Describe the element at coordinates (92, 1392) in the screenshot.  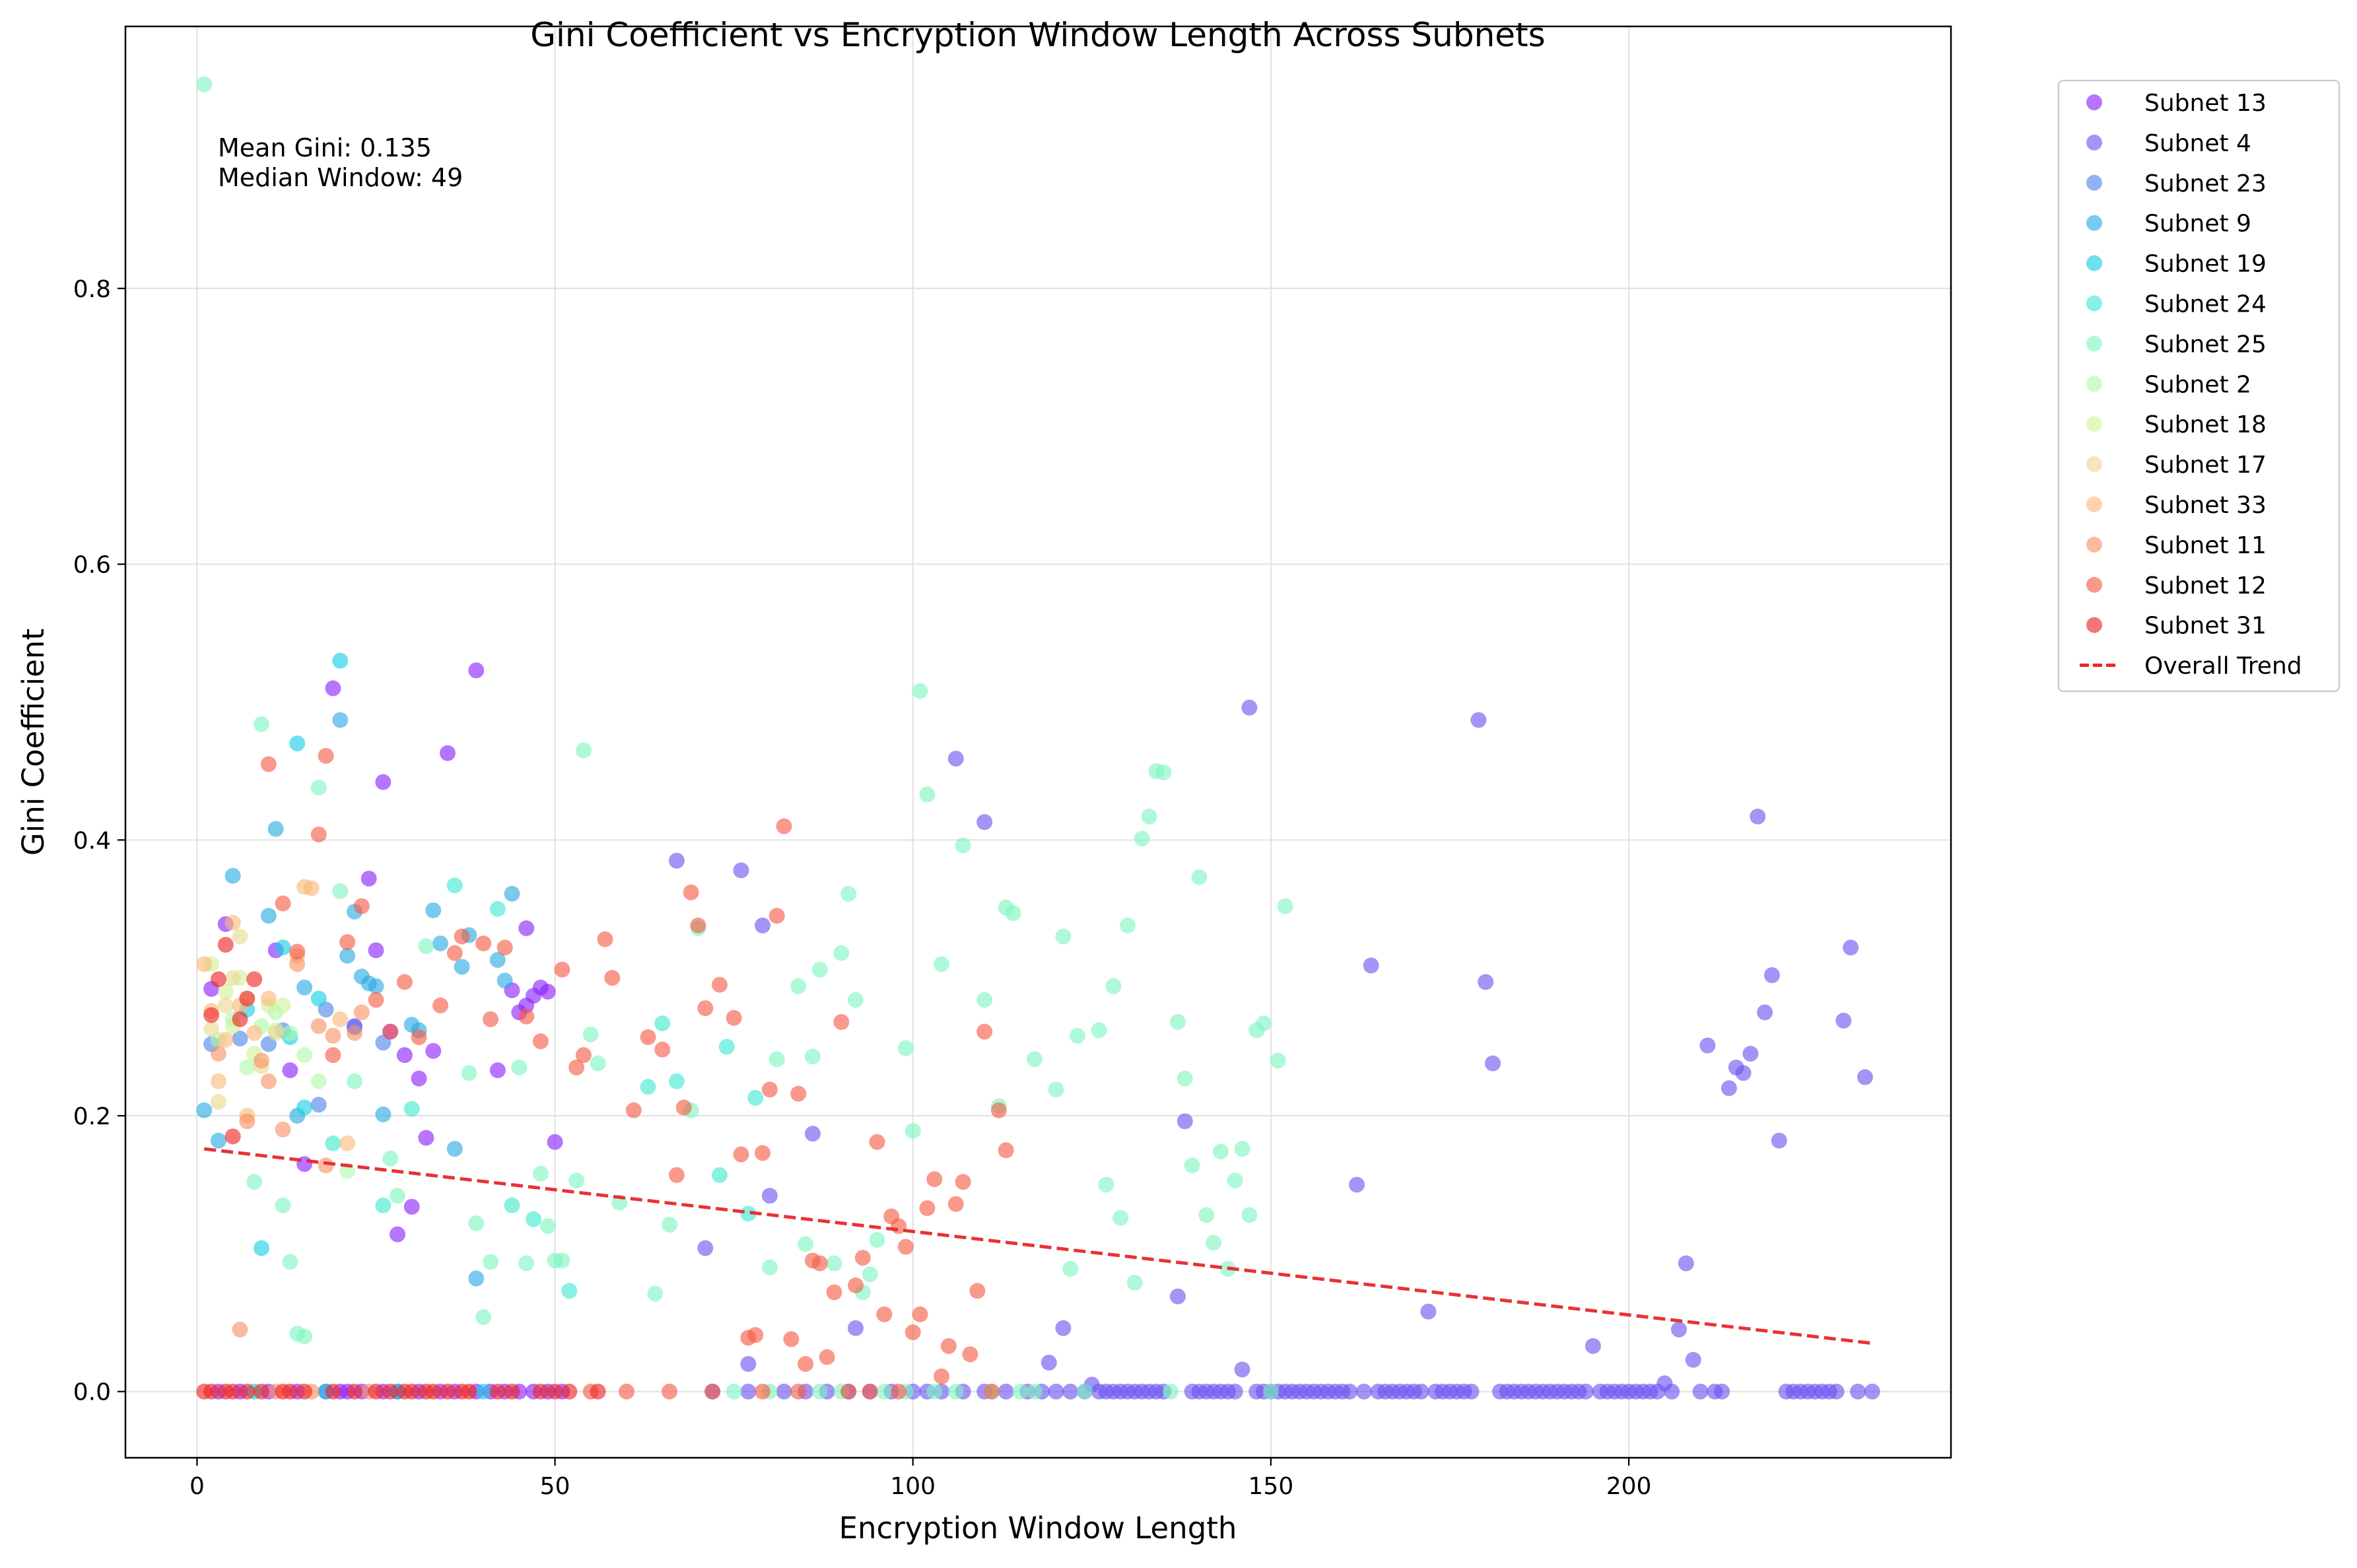
I see `y-tick-label-0: 0.0` at that location.